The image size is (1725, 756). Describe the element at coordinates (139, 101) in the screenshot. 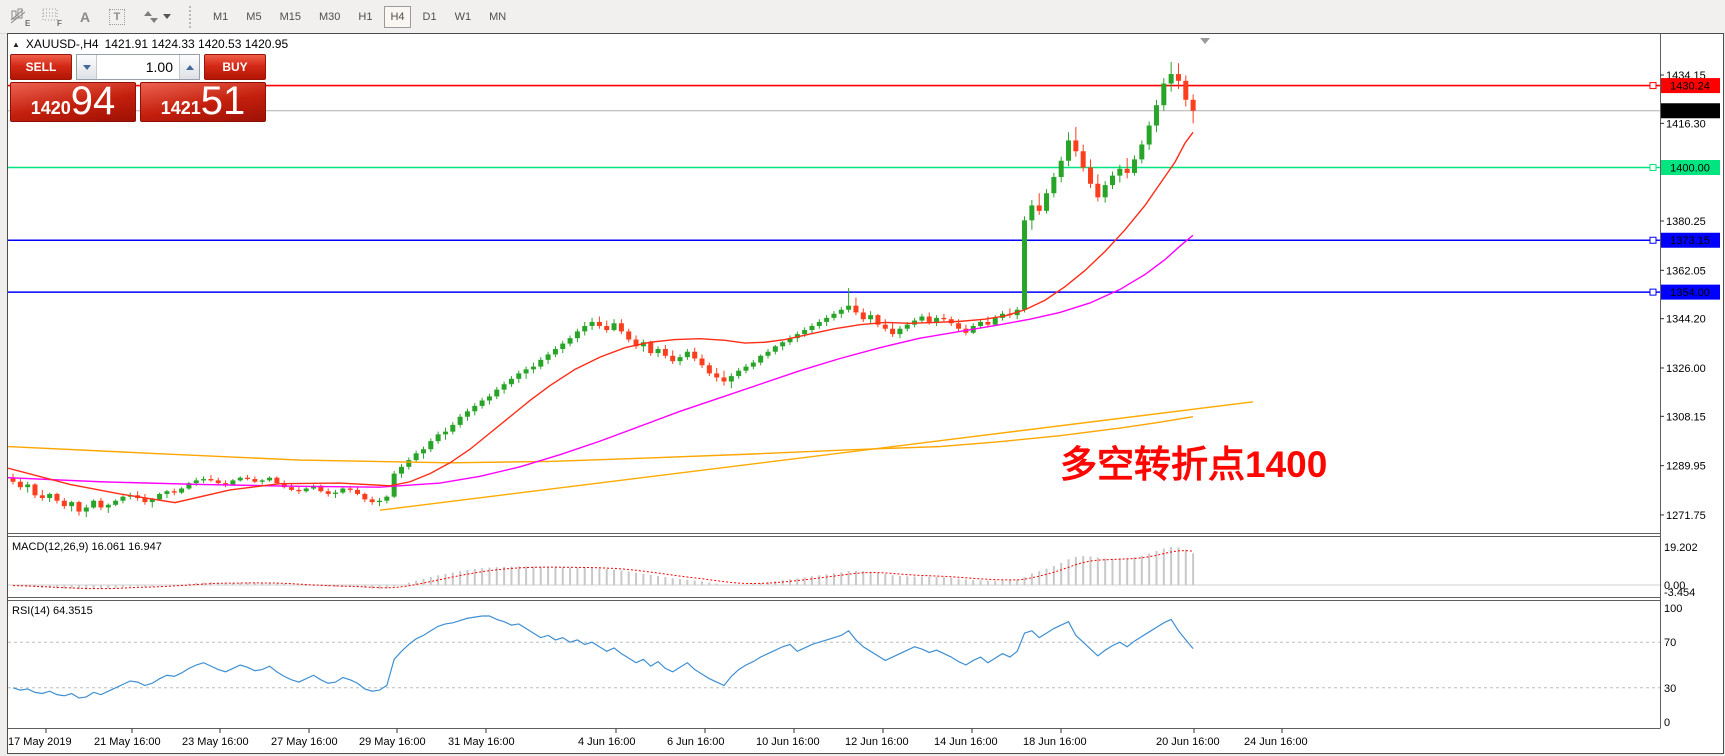

I see `trade-prices-row: 1420 94 1421 51` at that location.